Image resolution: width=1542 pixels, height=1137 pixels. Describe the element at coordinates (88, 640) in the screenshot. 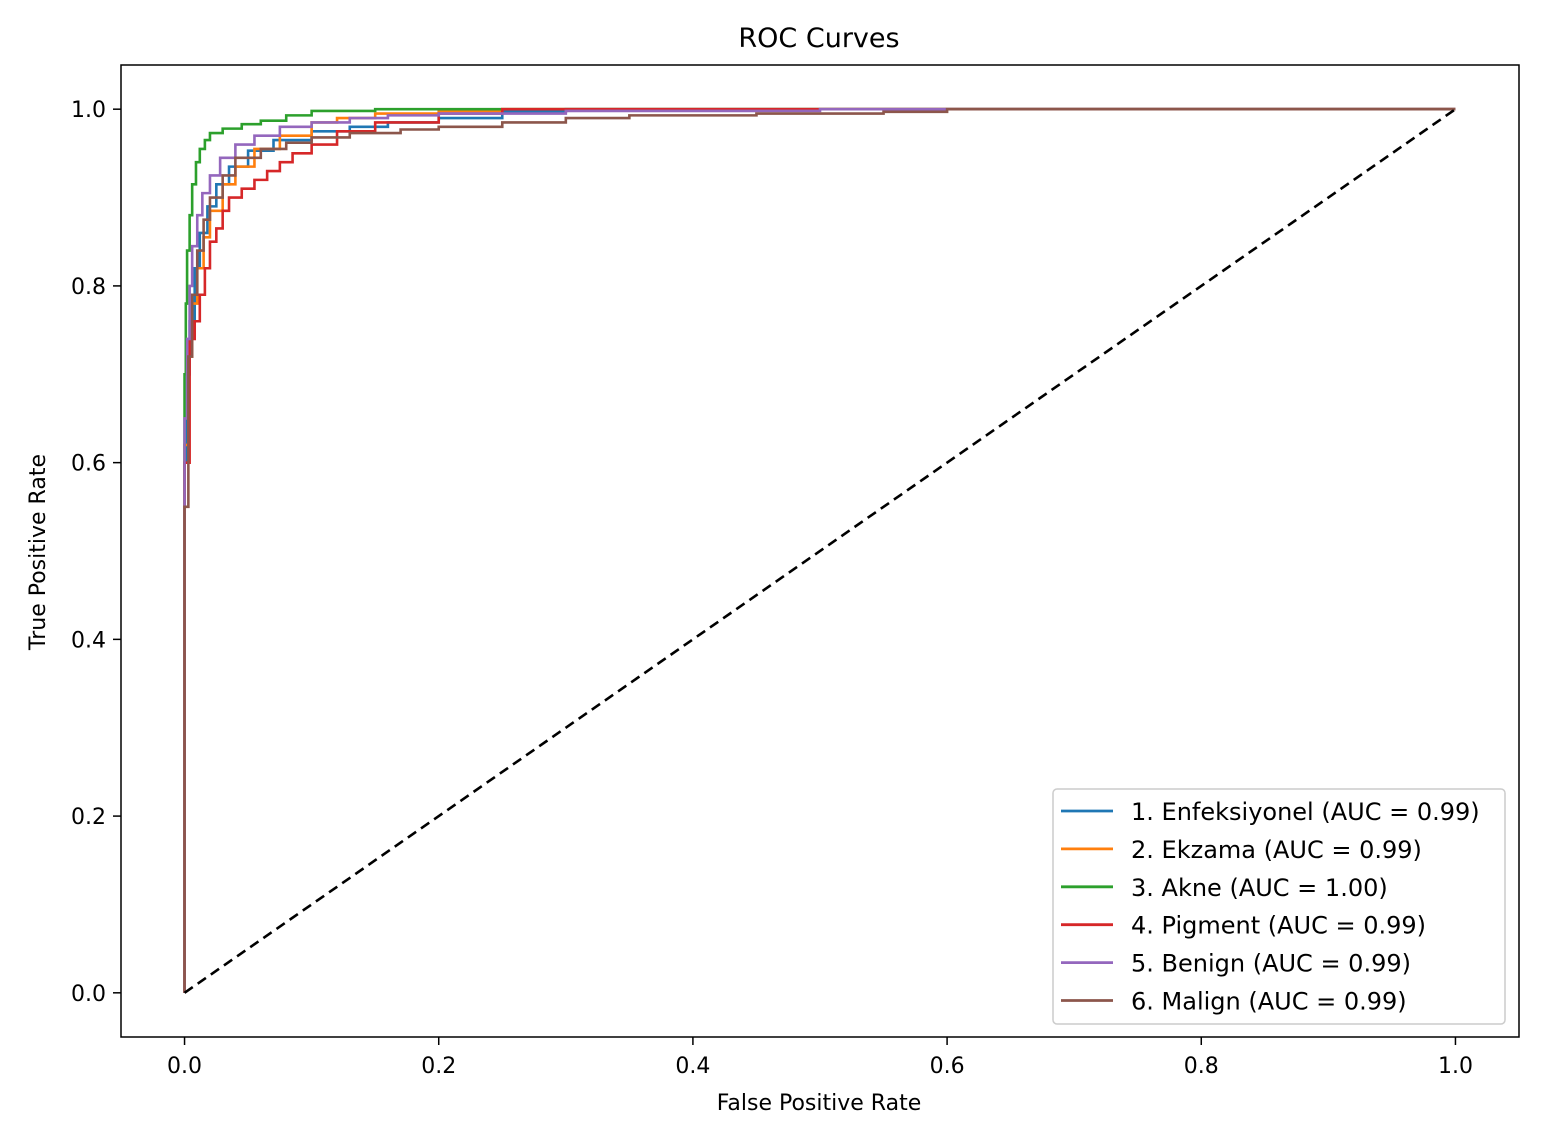

I see `y-tick-label: 0.4` at that location.